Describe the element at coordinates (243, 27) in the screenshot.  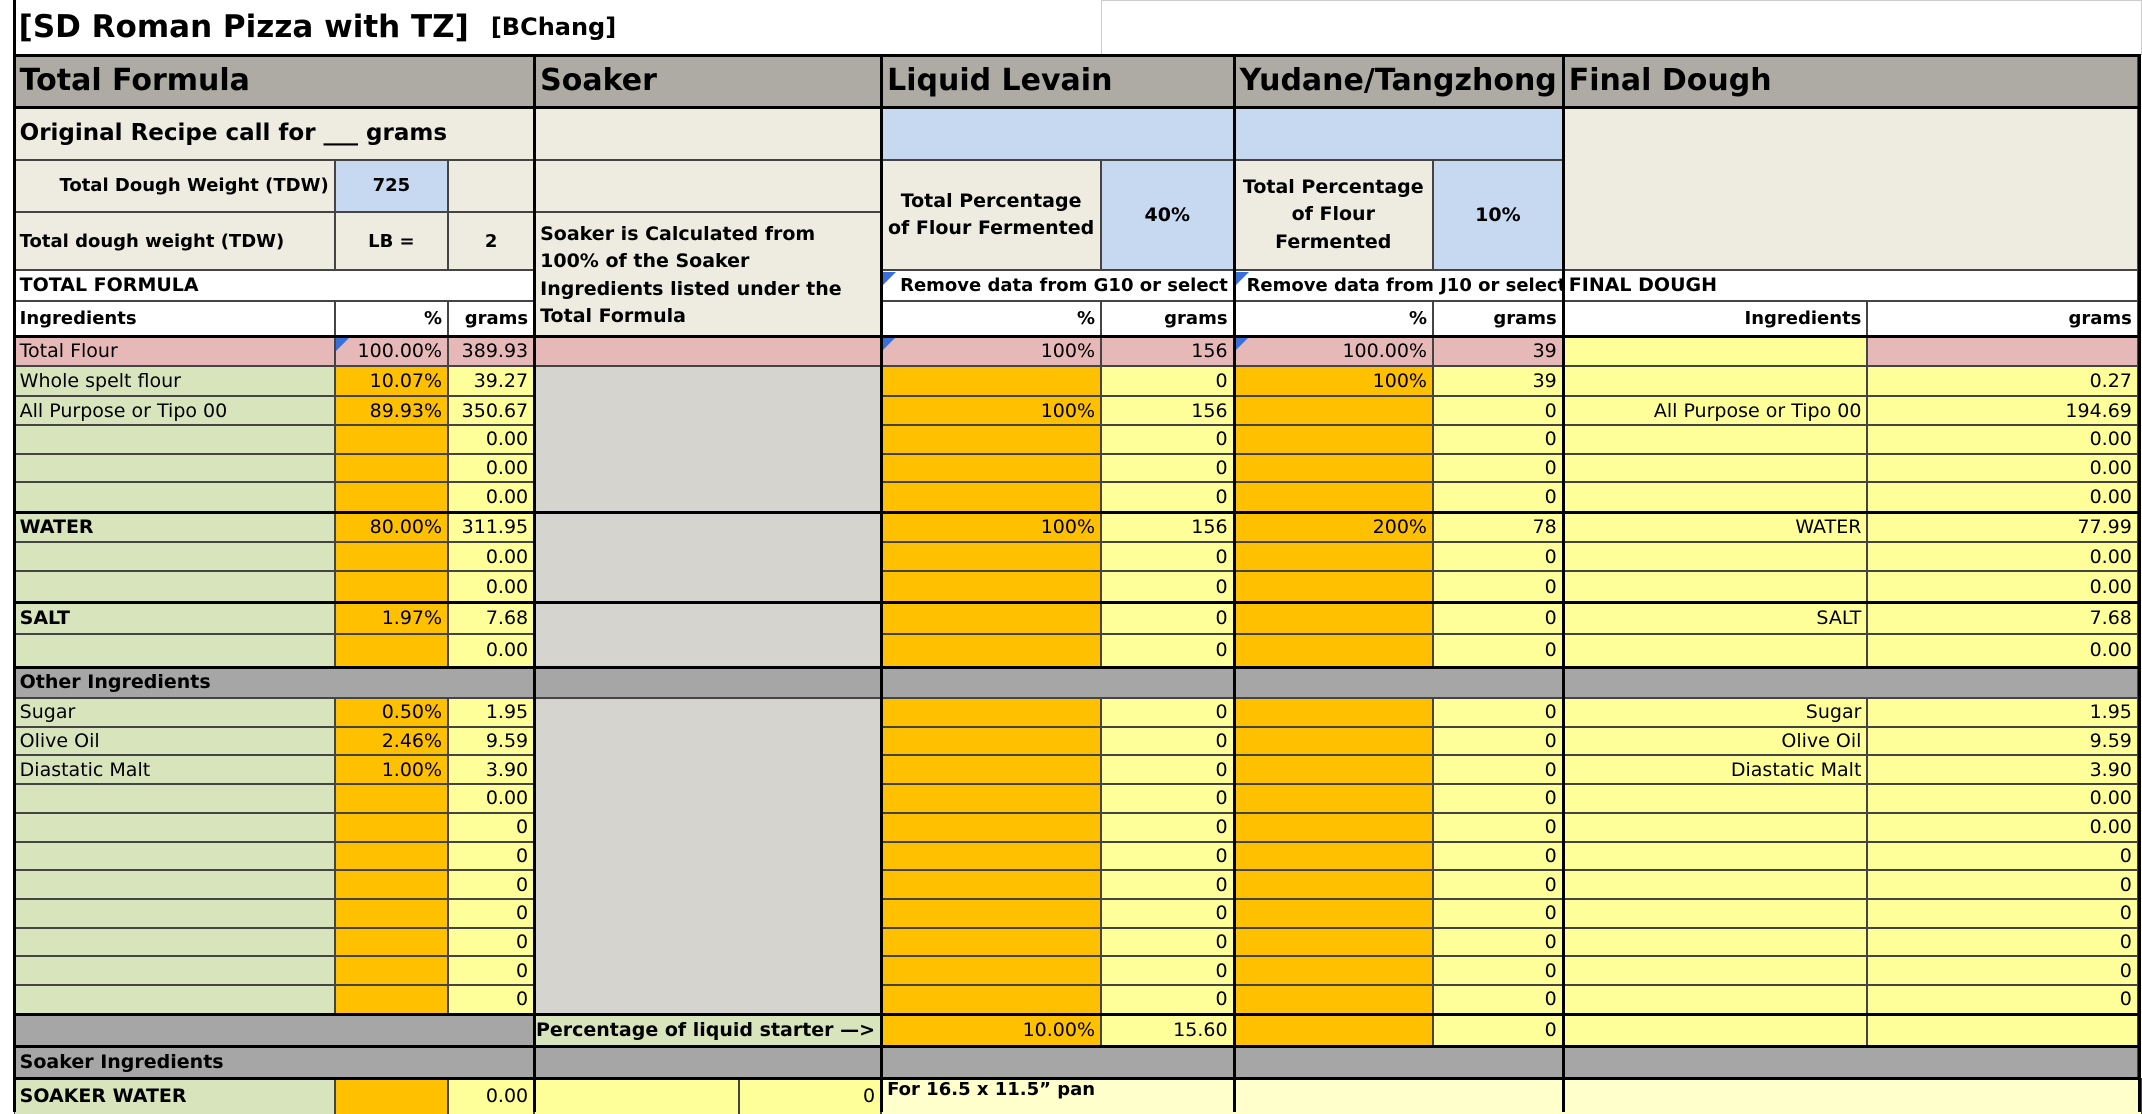
I see `title: [SD Roman Pizza with TZ]` at that location.